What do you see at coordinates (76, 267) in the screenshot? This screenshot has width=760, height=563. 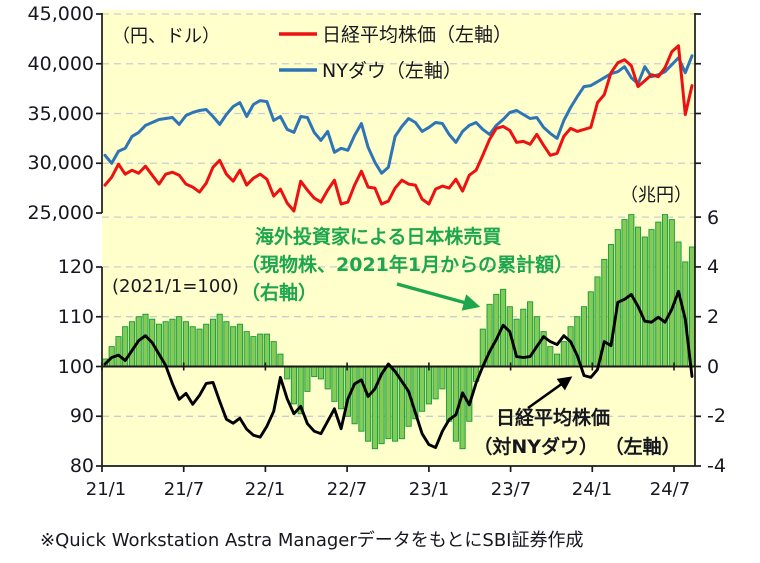 I see `ytick-120: 120` at bounding box center [76, 267].